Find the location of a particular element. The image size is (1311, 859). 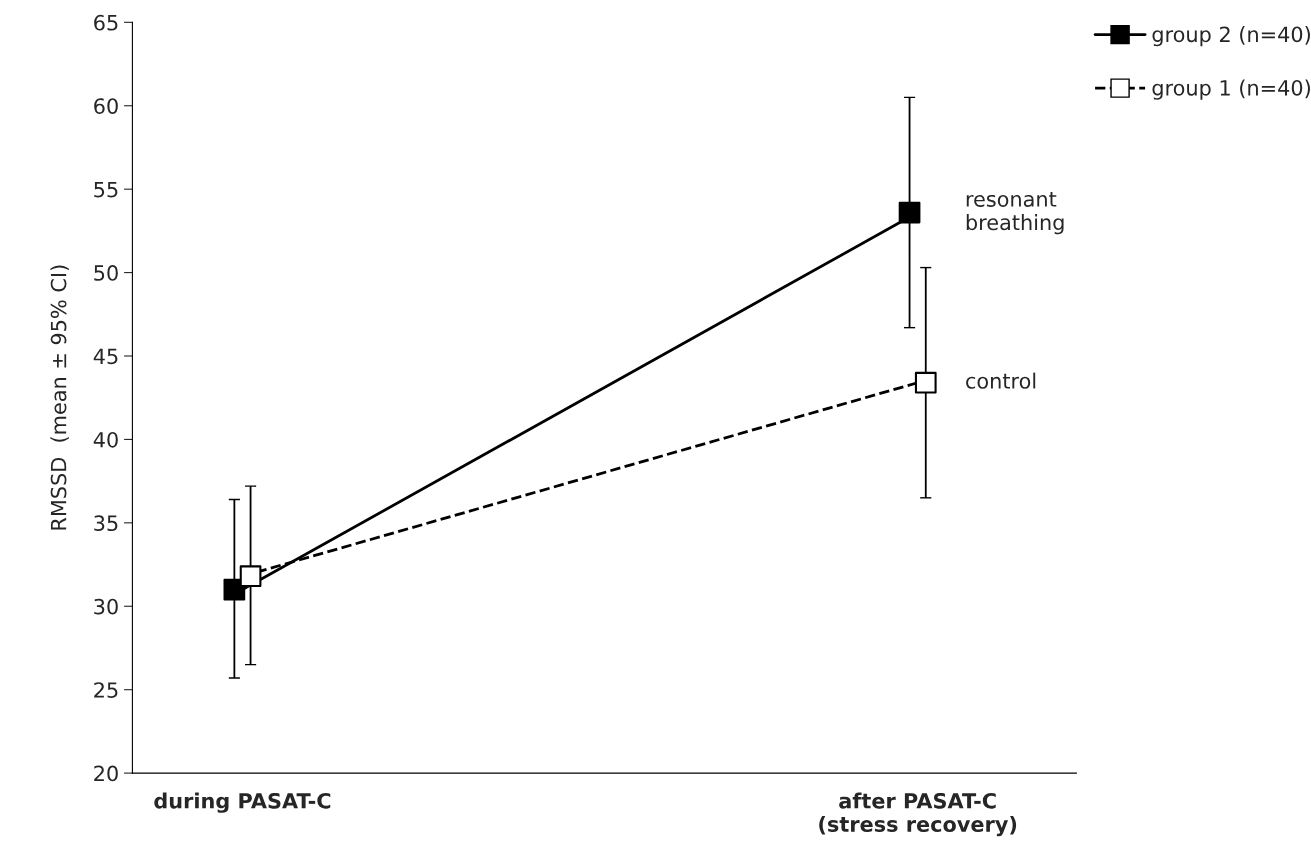

x-tick-label: during PASAT-C is located at coordinates (242, 802).